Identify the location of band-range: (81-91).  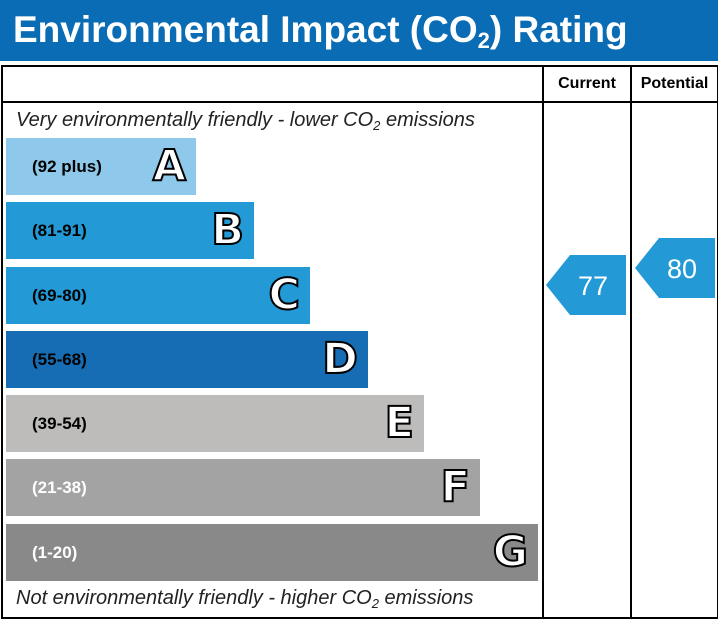
(59, 230).